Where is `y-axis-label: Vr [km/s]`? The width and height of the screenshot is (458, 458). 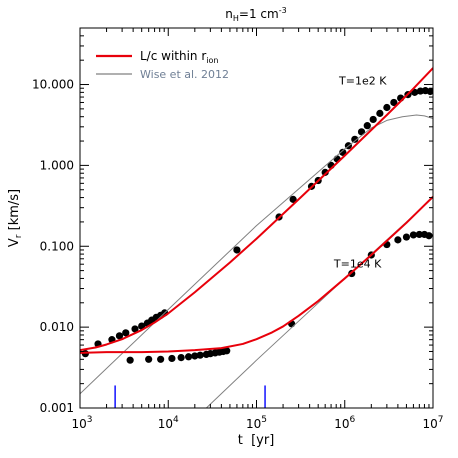
y-axis-label: Vr [km/s] is located at coordinates (15, 218).